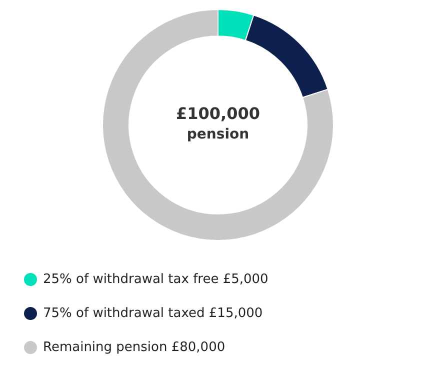 This screenshot has width=424, height=373. What do you see at coordinates (218, 134) in the screenshot?
I see `text: pension` at bounding box center [218, 134].